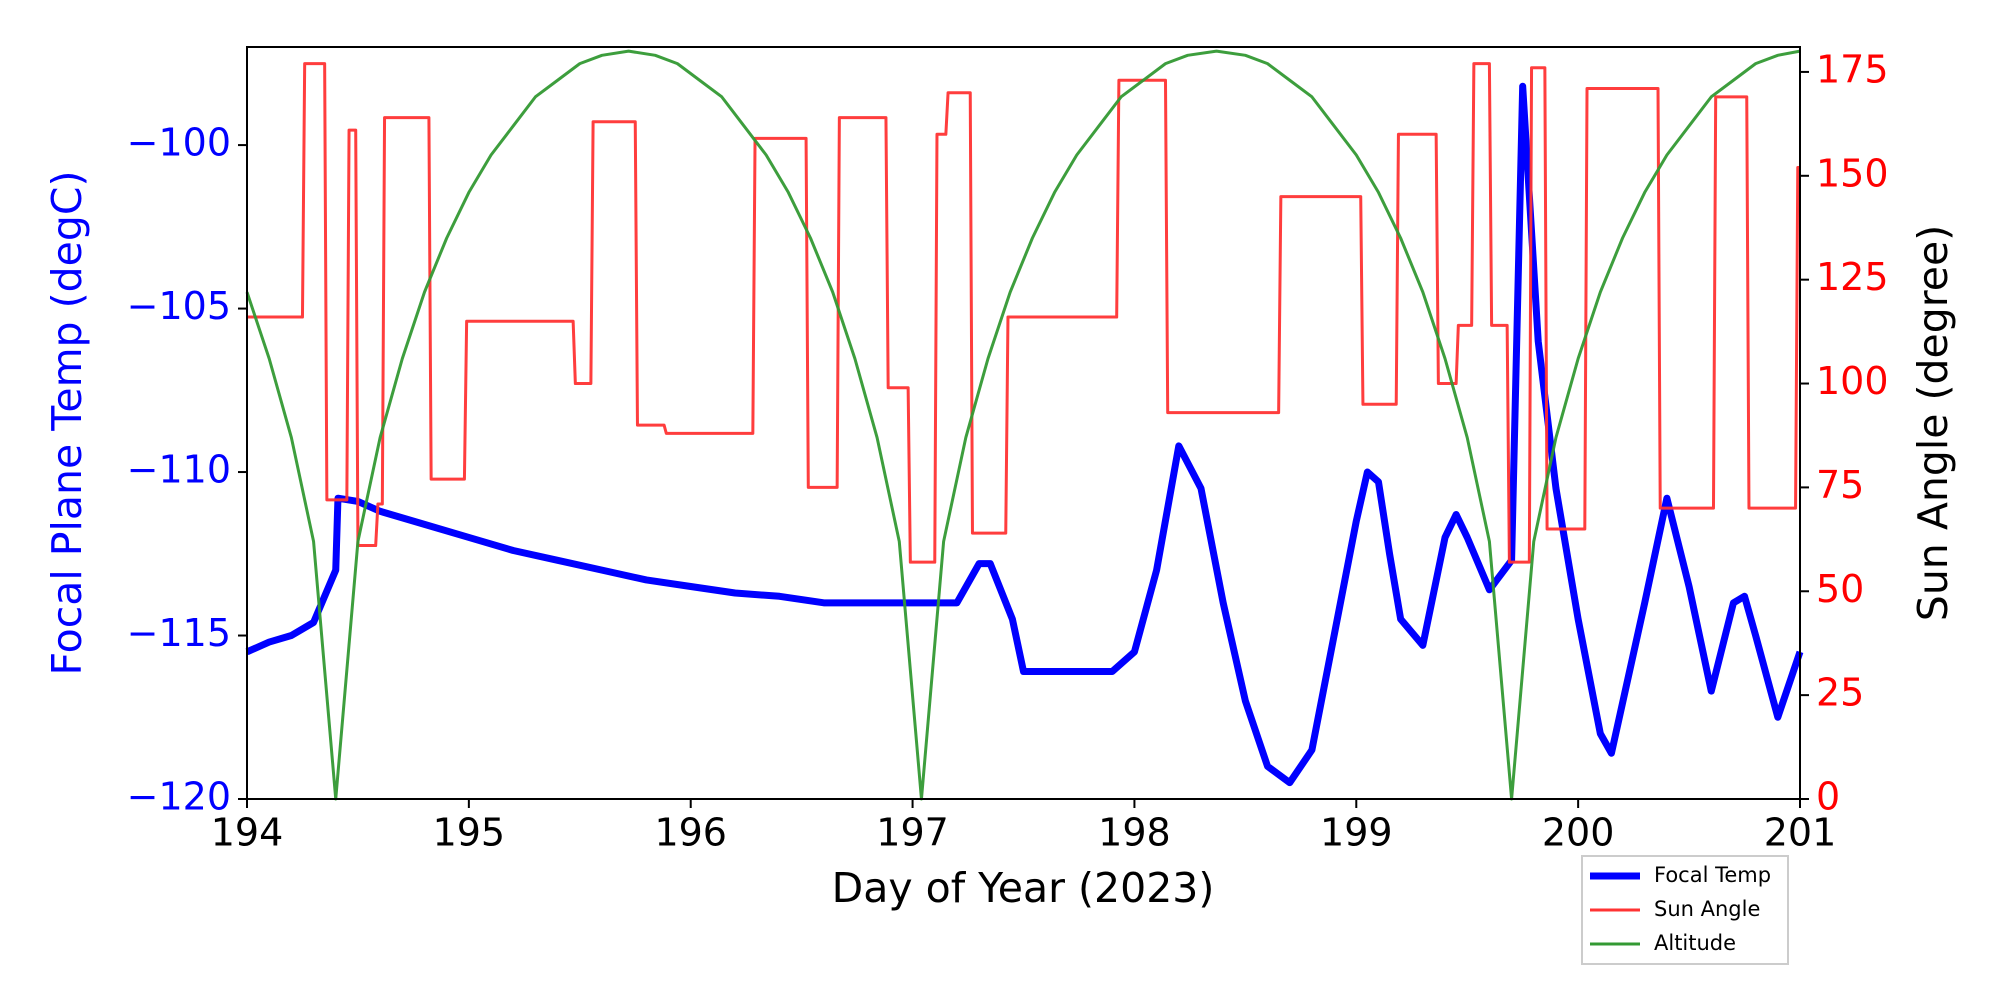 The image size is (2000, 1000). Describe the element at coordinates (179, 470) in the screenshot. I see `y-tick-label: −110` at that location.